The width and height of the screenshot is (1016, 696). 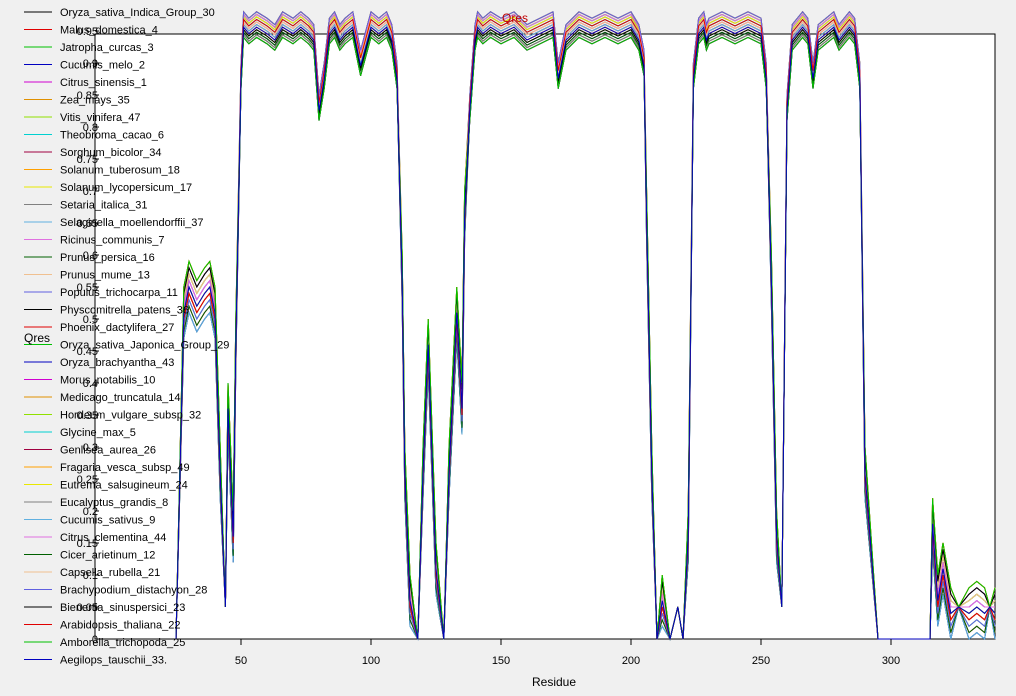 I want to click on legend-entry: Zea_mays_35, so click(x=95, y=101).